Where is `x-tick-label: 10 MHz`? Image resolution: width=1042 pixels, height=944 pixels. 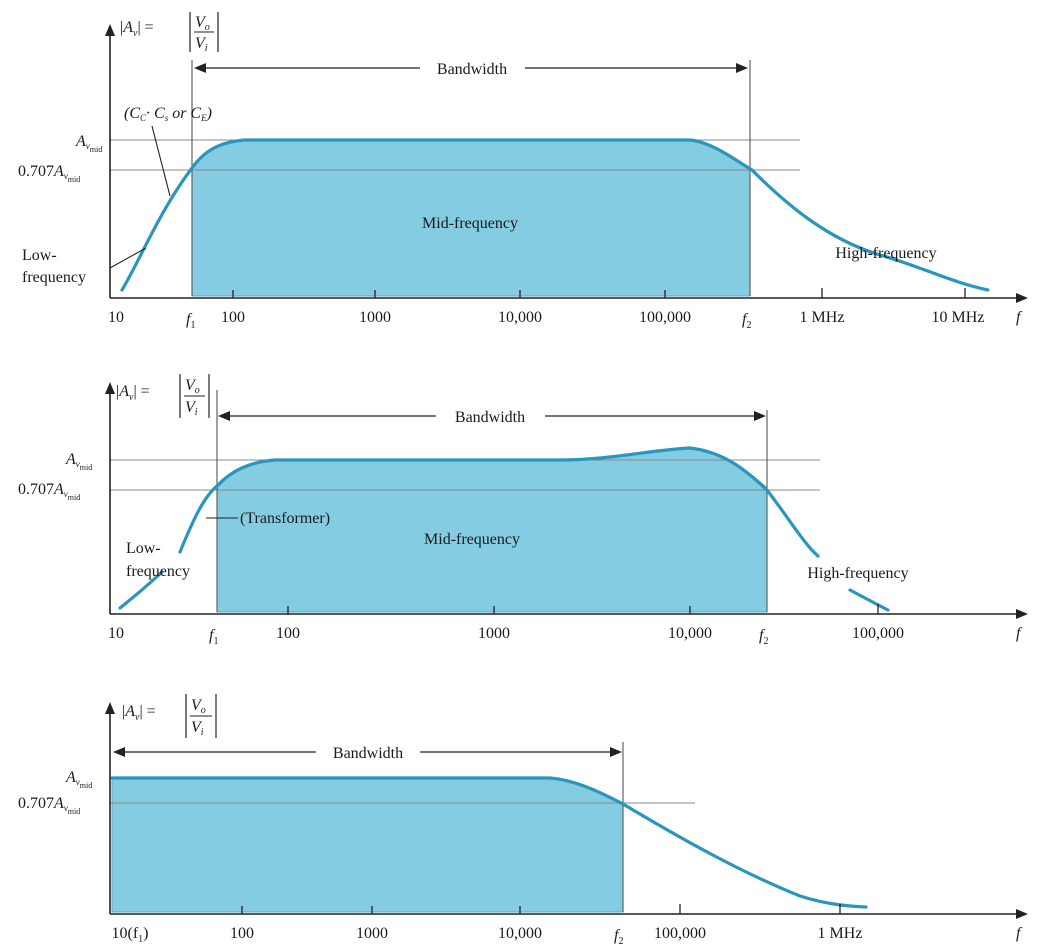
x-tick-label: 10 MHz is located at coordinates (958, 317).